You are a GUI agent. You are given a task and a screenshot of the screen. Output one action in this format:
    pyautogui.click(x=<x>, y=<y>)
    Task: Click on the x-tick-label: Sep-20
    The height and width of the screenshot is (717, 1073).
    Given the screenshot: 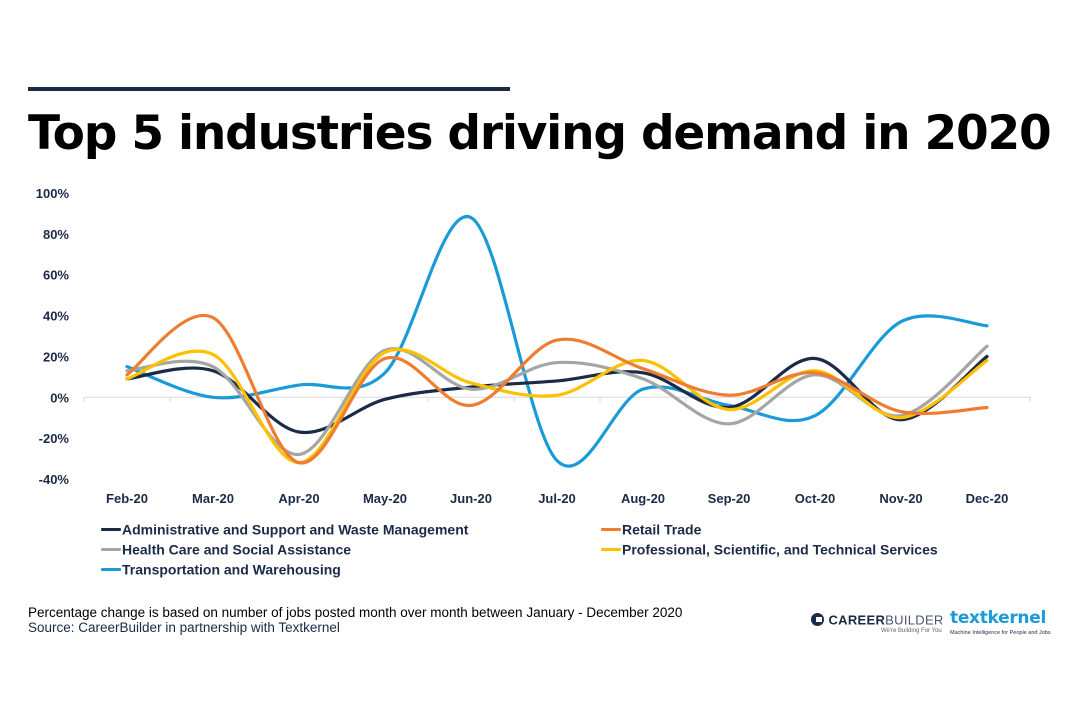 What is the action you would take?
    pyautogui.click(x=729, y=498)
    